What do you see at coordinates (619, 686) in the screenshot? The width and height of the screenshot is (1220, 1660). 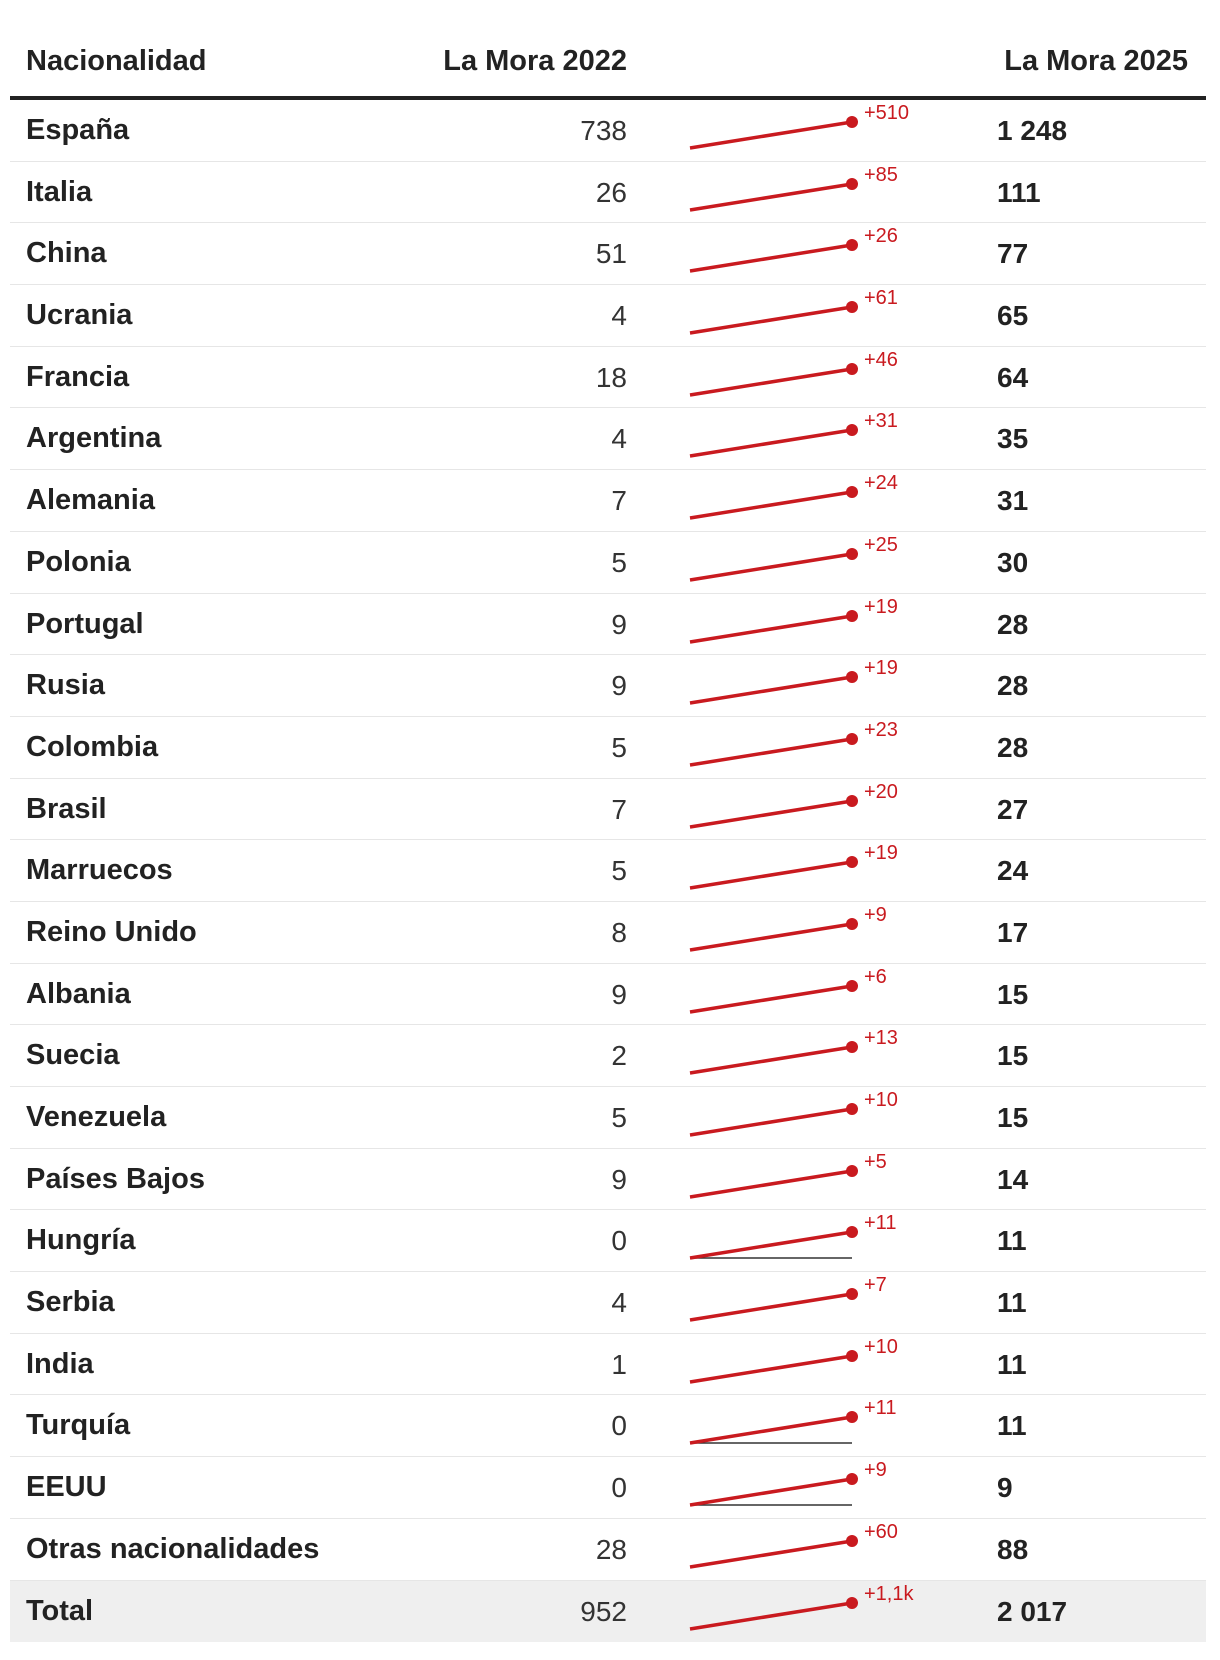 I see `value-2022: 9` at bounding box center [619, 686].